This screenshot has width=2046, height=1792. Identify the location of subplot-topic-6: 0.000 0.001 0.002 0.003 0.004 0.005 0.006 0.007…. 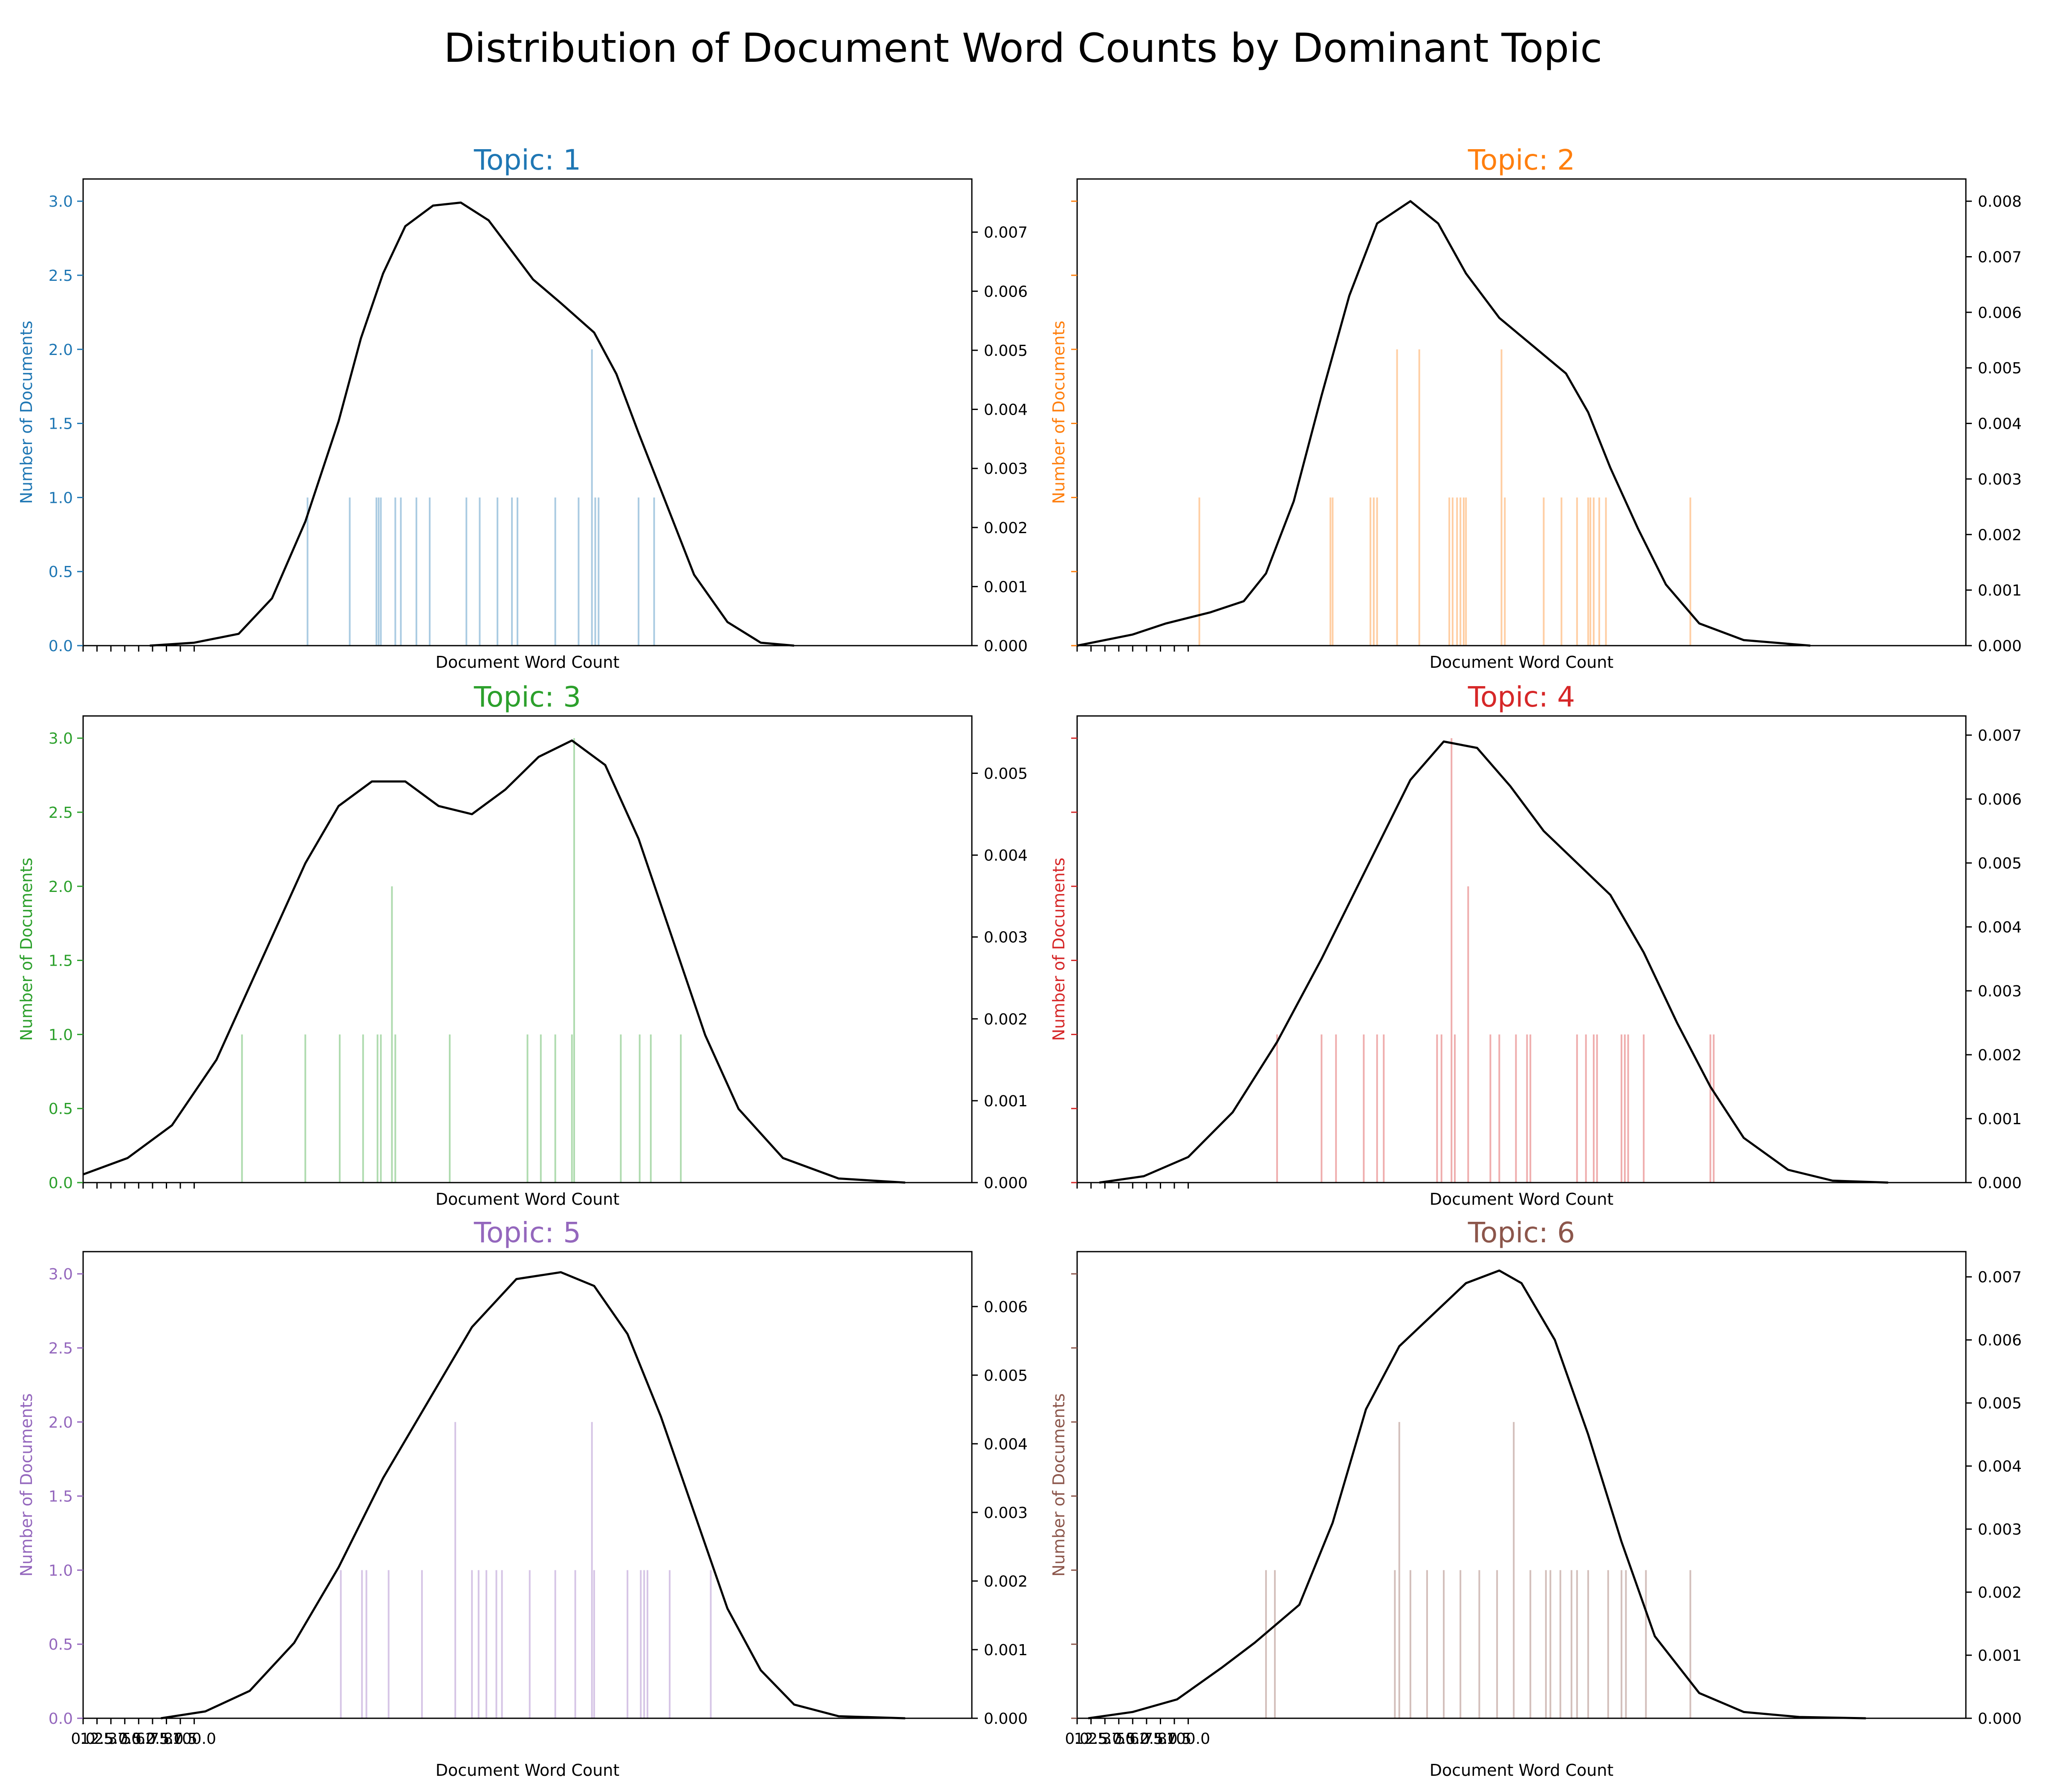
(1536, 1498).